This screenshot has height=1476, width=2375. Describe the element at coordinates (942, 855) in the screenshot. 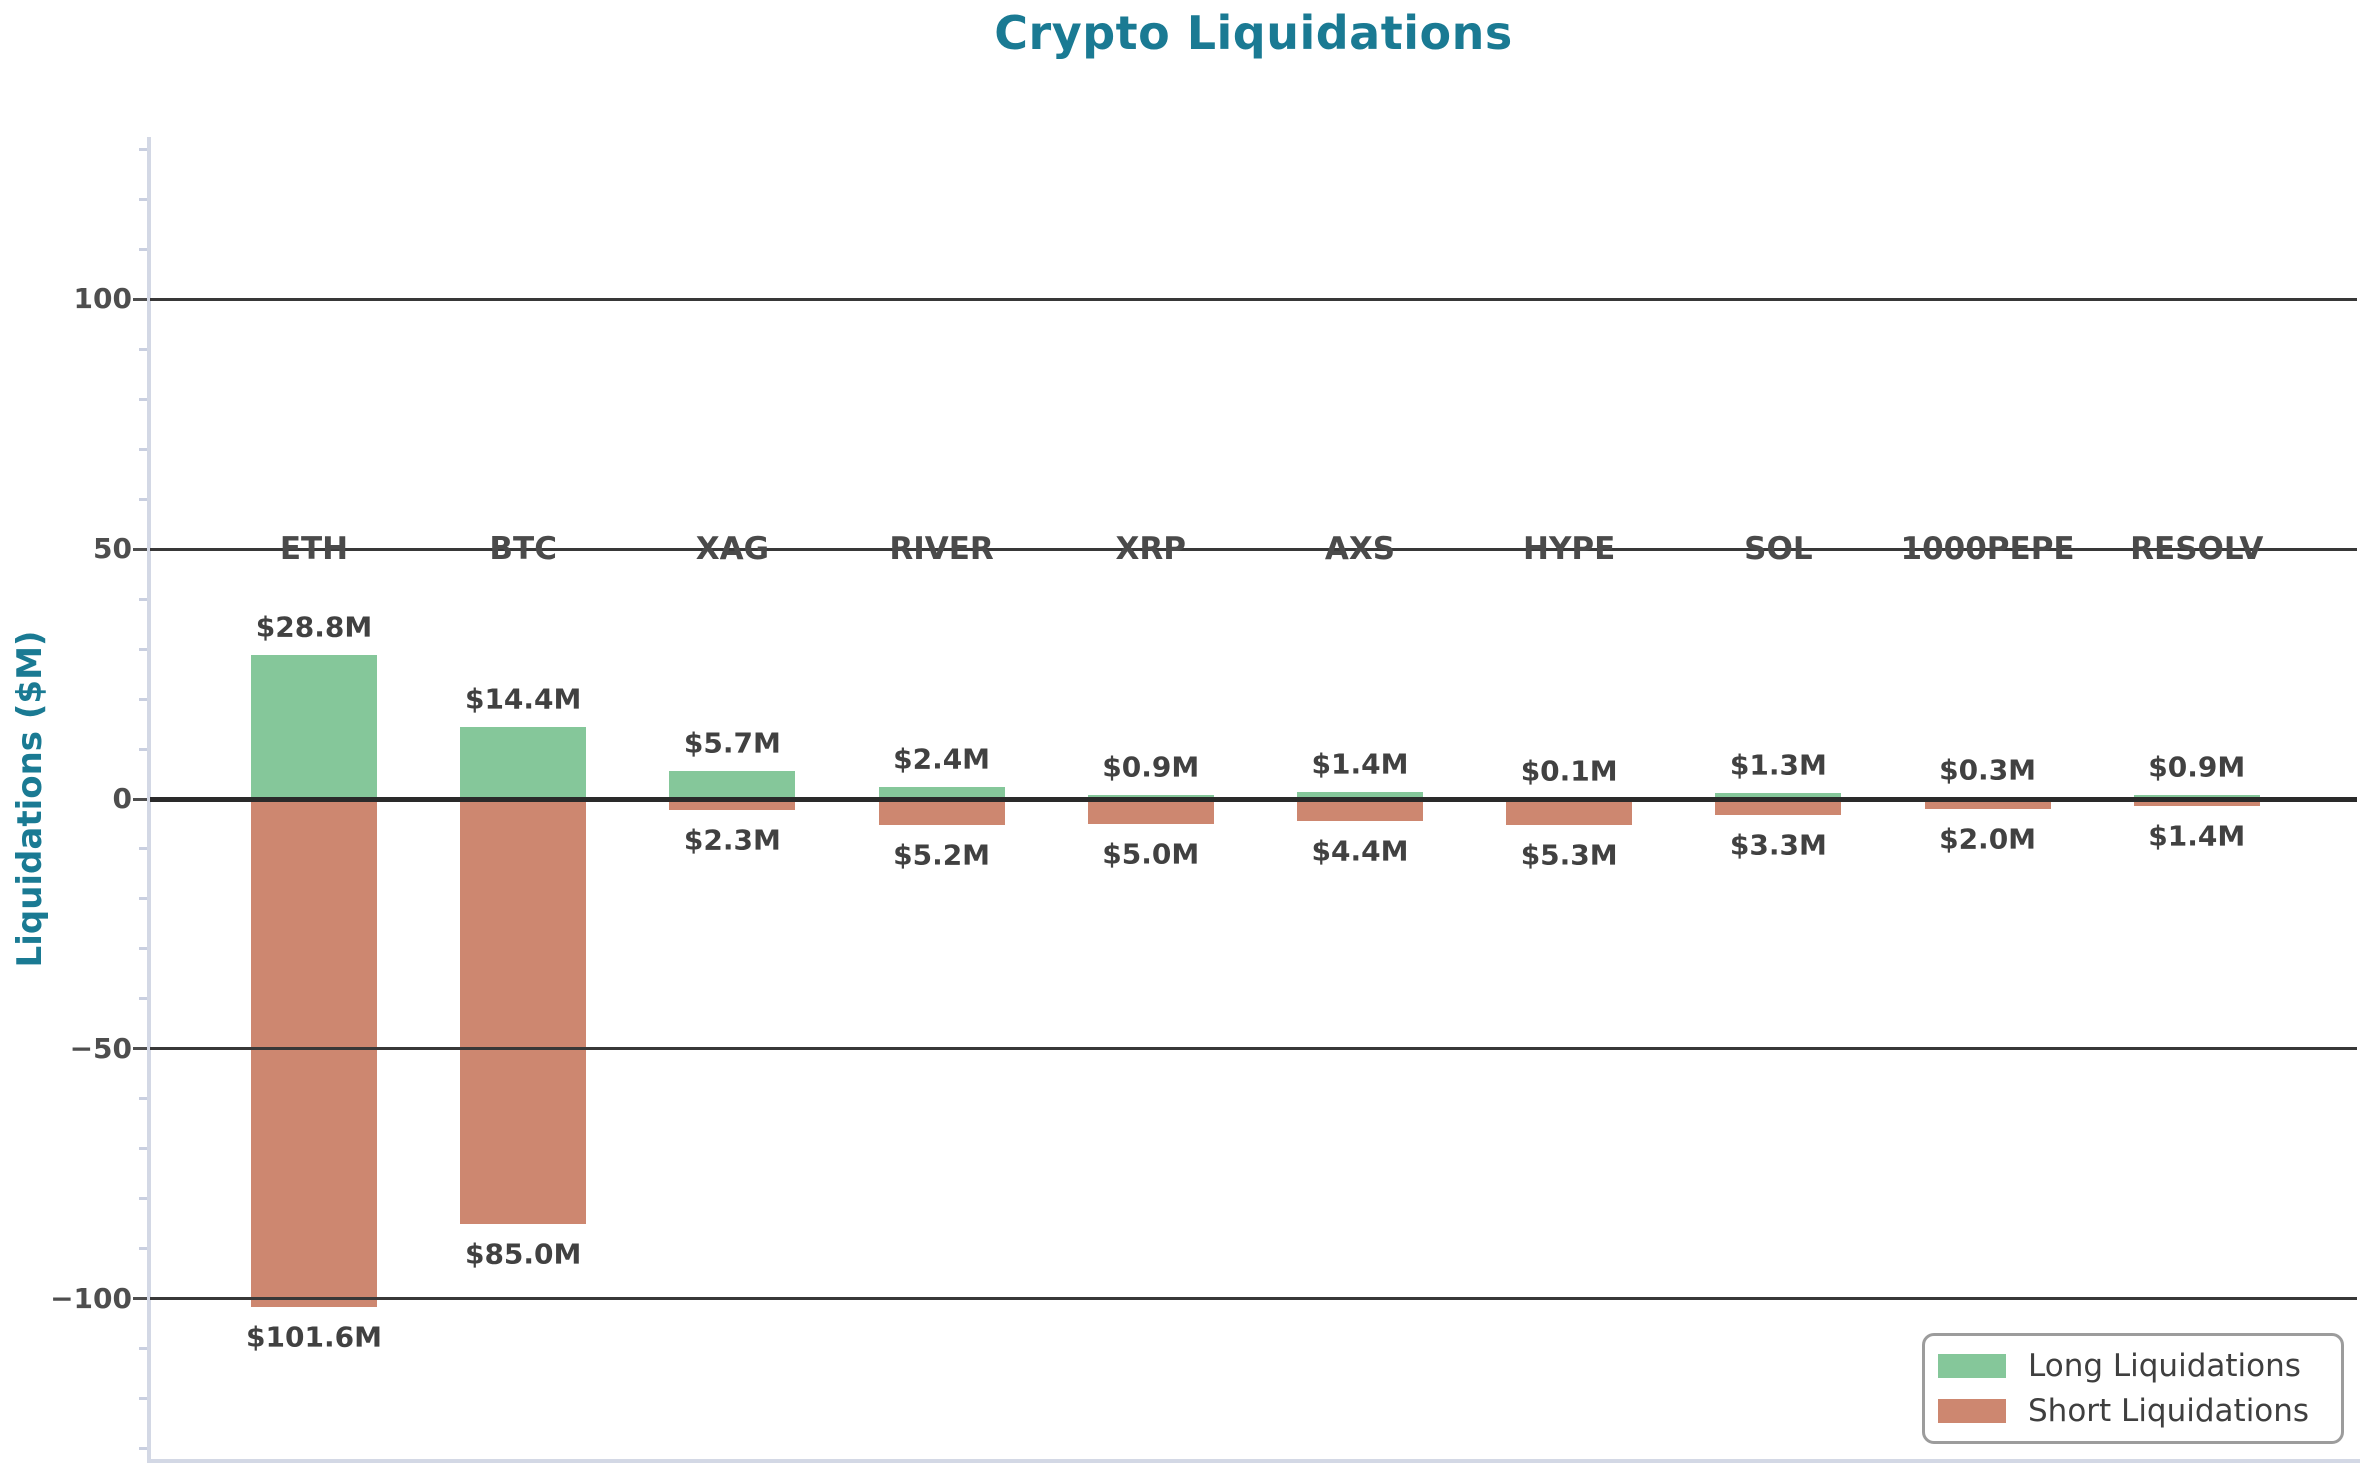

I see `value-label-short-RIVER: $5.2M` at that location.